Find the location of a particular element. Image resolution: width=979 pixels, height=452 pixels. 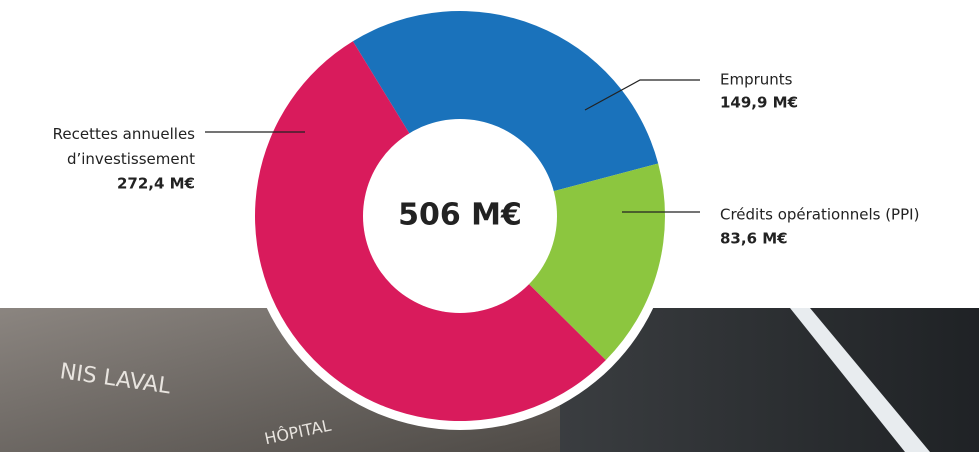

value-label: 83,6 M€ is located at coordinates (754, 239).